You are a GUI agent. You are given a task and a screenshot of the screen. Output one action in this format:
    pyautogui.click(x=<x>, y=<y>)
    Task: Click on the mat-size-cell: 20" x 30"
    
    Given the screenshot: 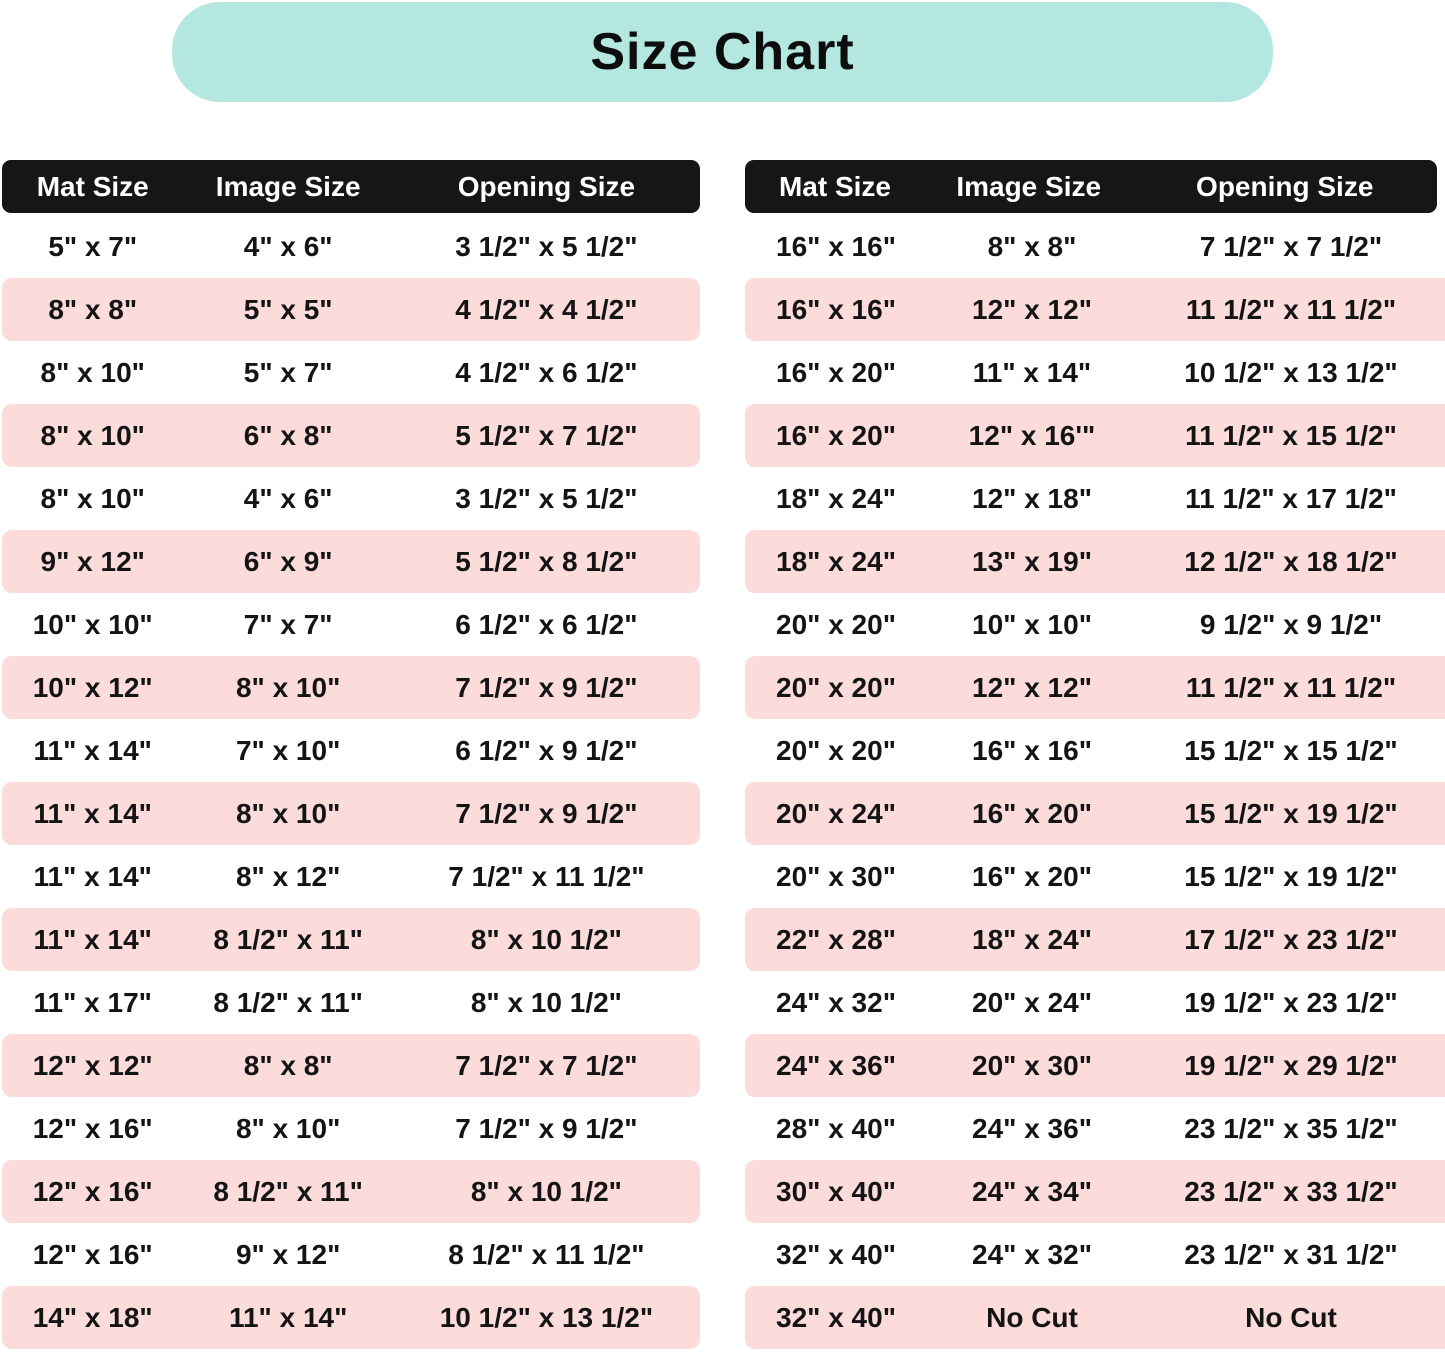 What is the action you would take?
    pyautogui.click(x=836, y=876)
    